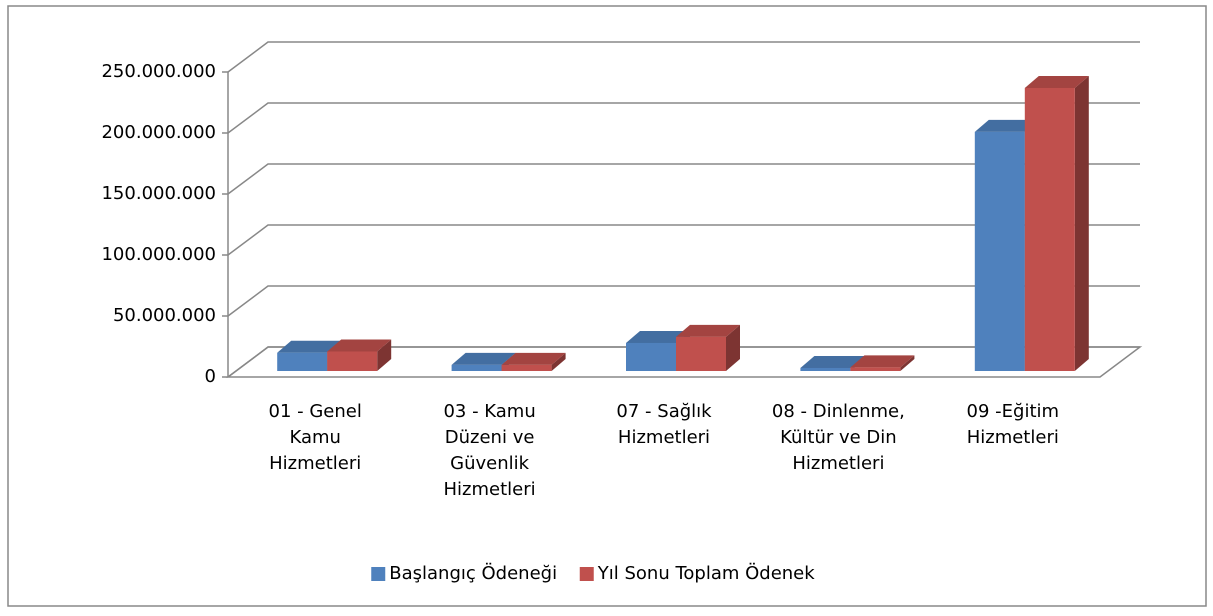 The image size is (1213, 616). Describe the element at coordinates (1013, 411) in the screenshot. I see `x-tick-label-line: 09 -Eğitim` at that location.